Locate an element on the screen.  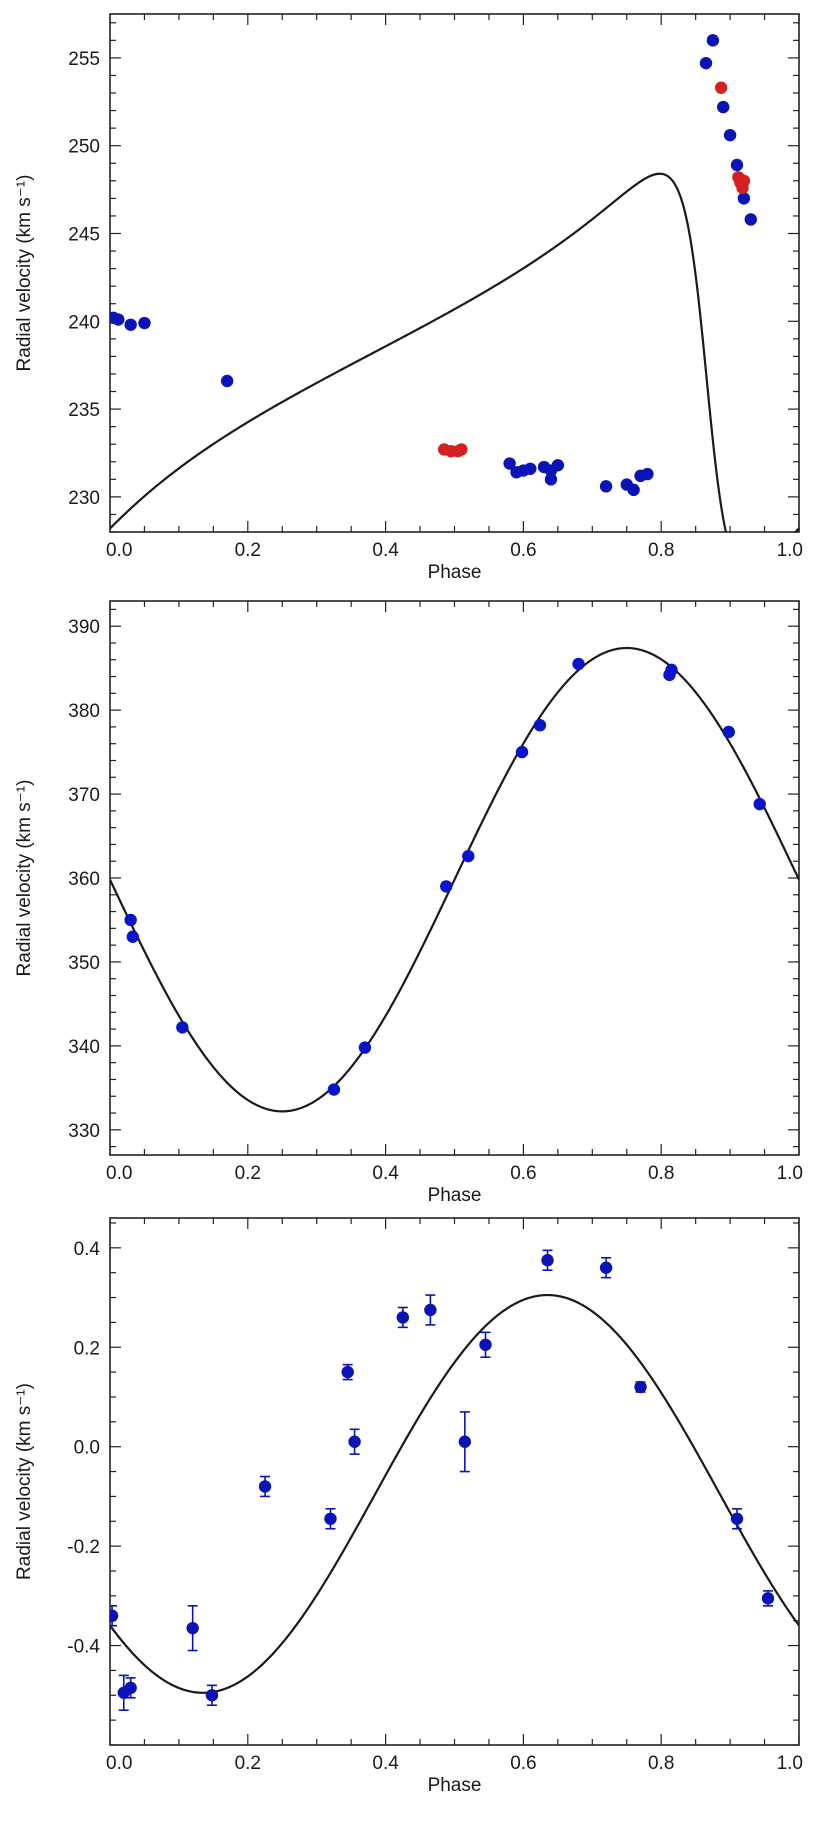
y-tick-label: 360 is located at coordinates (84, 879).